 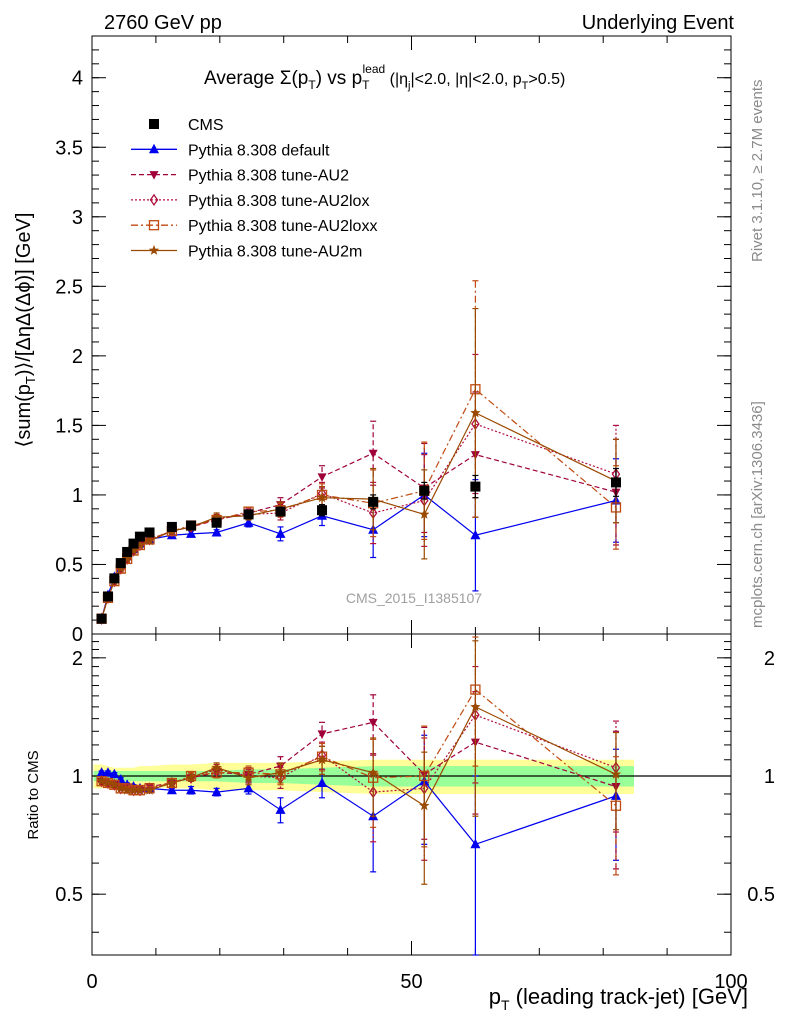 What do you see at coordinates (278, 201) in the screenshot?
I see `legend-label: Pythia 8.308 tune-AU2lox` at bounding box center [278, 201].